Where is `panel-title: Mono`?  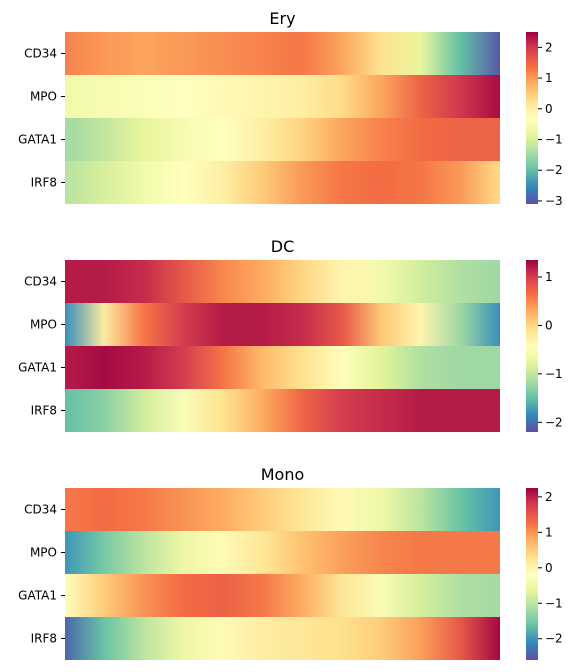
panel-title: Mono is located at coordinates (283, 474).